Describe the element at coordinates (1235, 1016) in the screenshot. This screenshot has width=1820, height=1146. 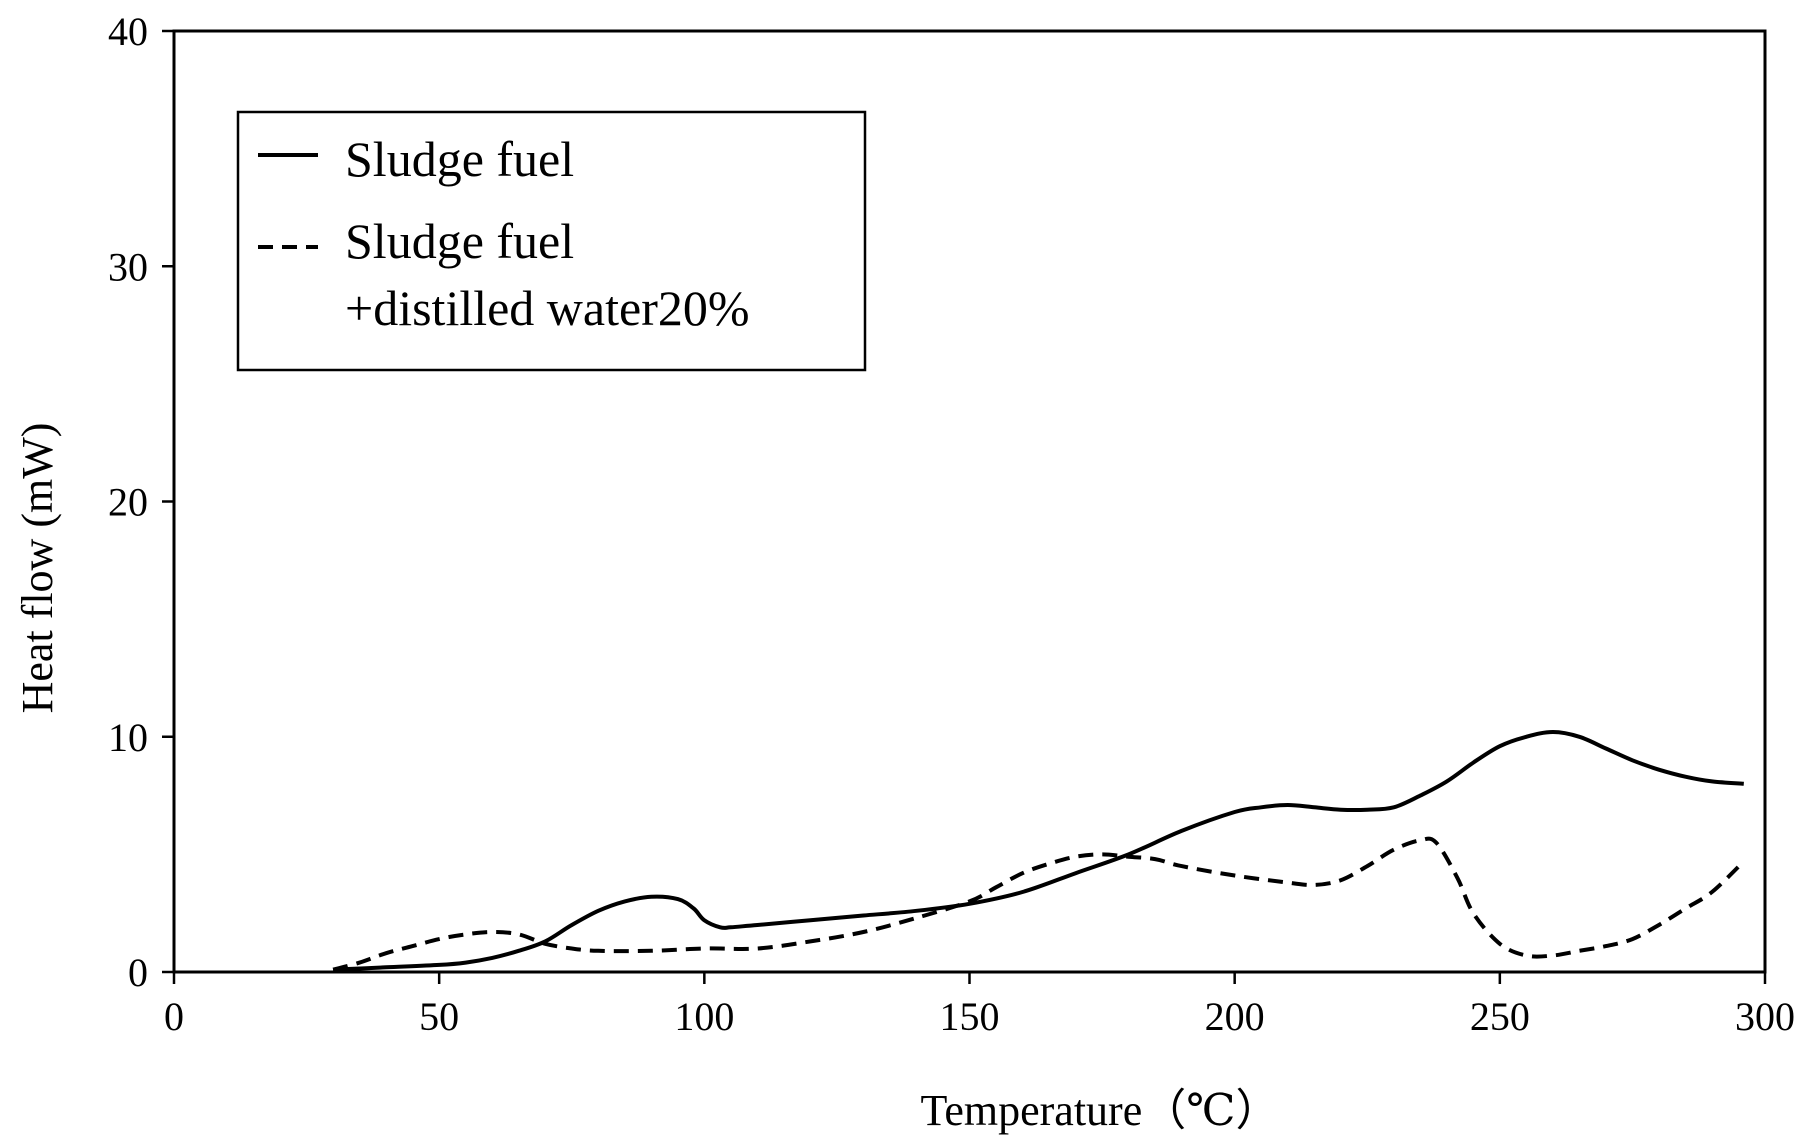
I see `x-tick-label: 200` at that location.